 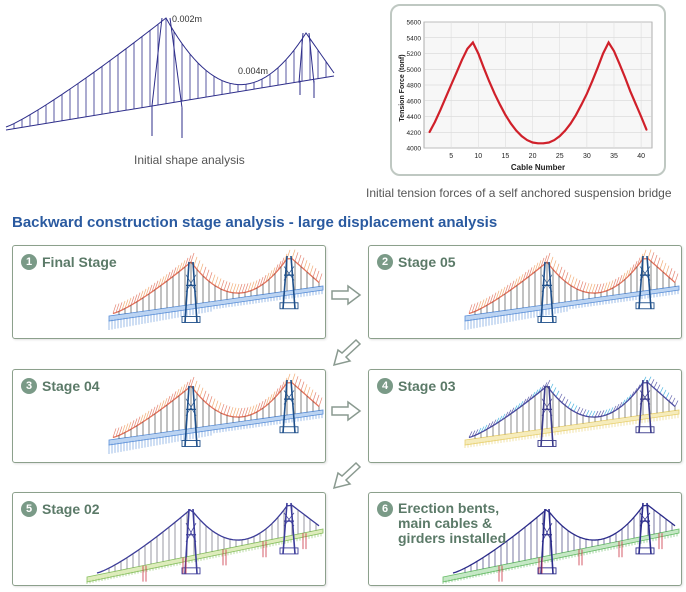 I want to click on y-tick-label: 4000, so click(x=414, y=149).